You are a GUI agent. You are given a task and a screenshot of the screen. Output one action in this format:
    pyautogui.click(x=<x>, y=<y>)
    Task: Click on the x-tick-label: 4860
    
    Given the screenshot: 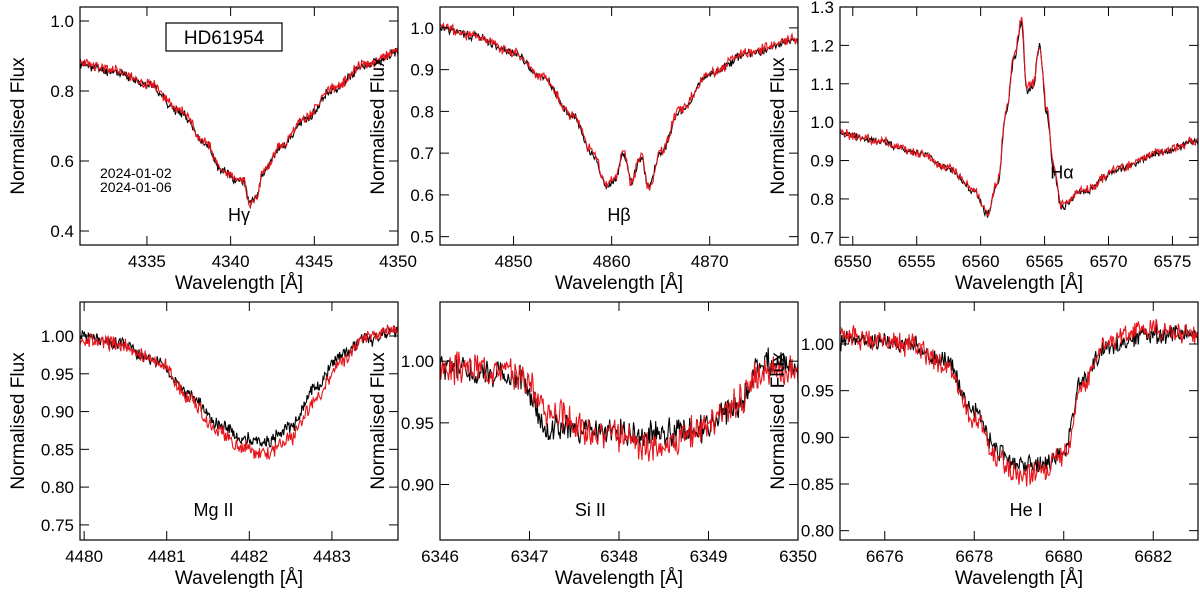 What is the action you would take?
    pyautogui.click(x=612, y=261)
    